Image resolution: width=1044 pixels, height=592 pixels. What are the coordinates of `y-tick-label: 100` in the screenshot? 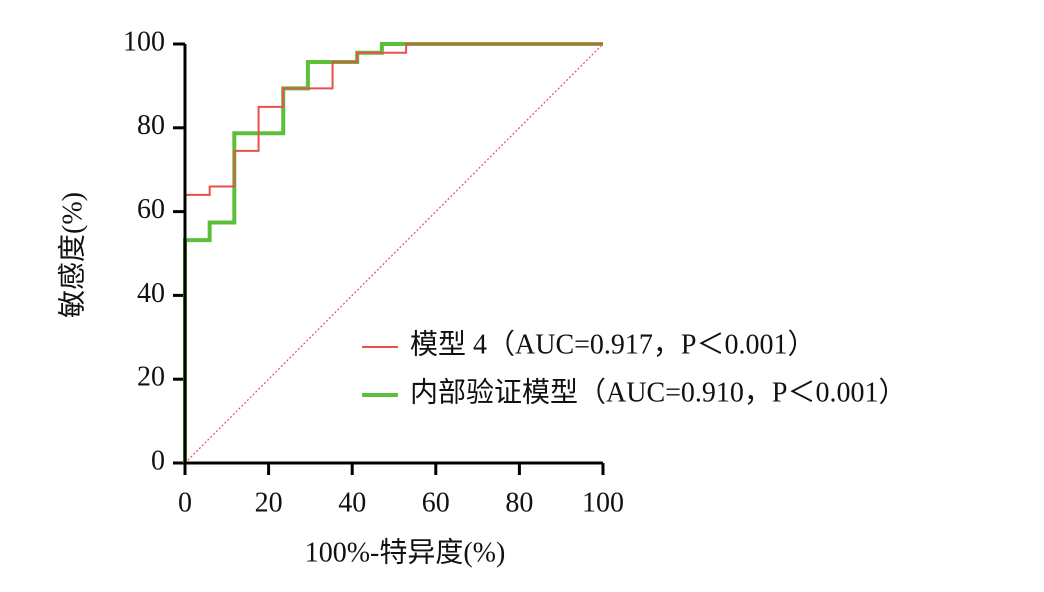 It's located at (144, 41).